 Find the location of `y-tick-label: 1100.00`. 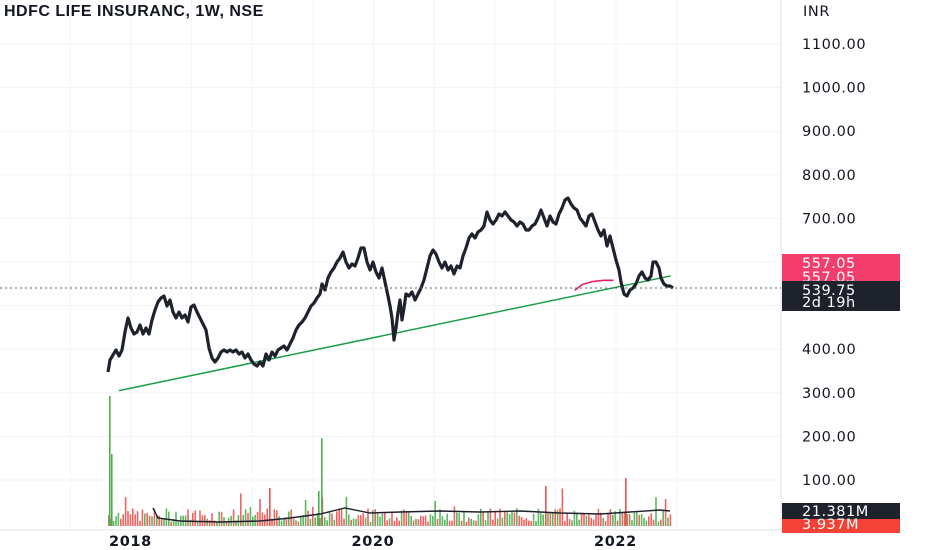

y-tick-label: 1100.00 is located at coordinates (834, 45).